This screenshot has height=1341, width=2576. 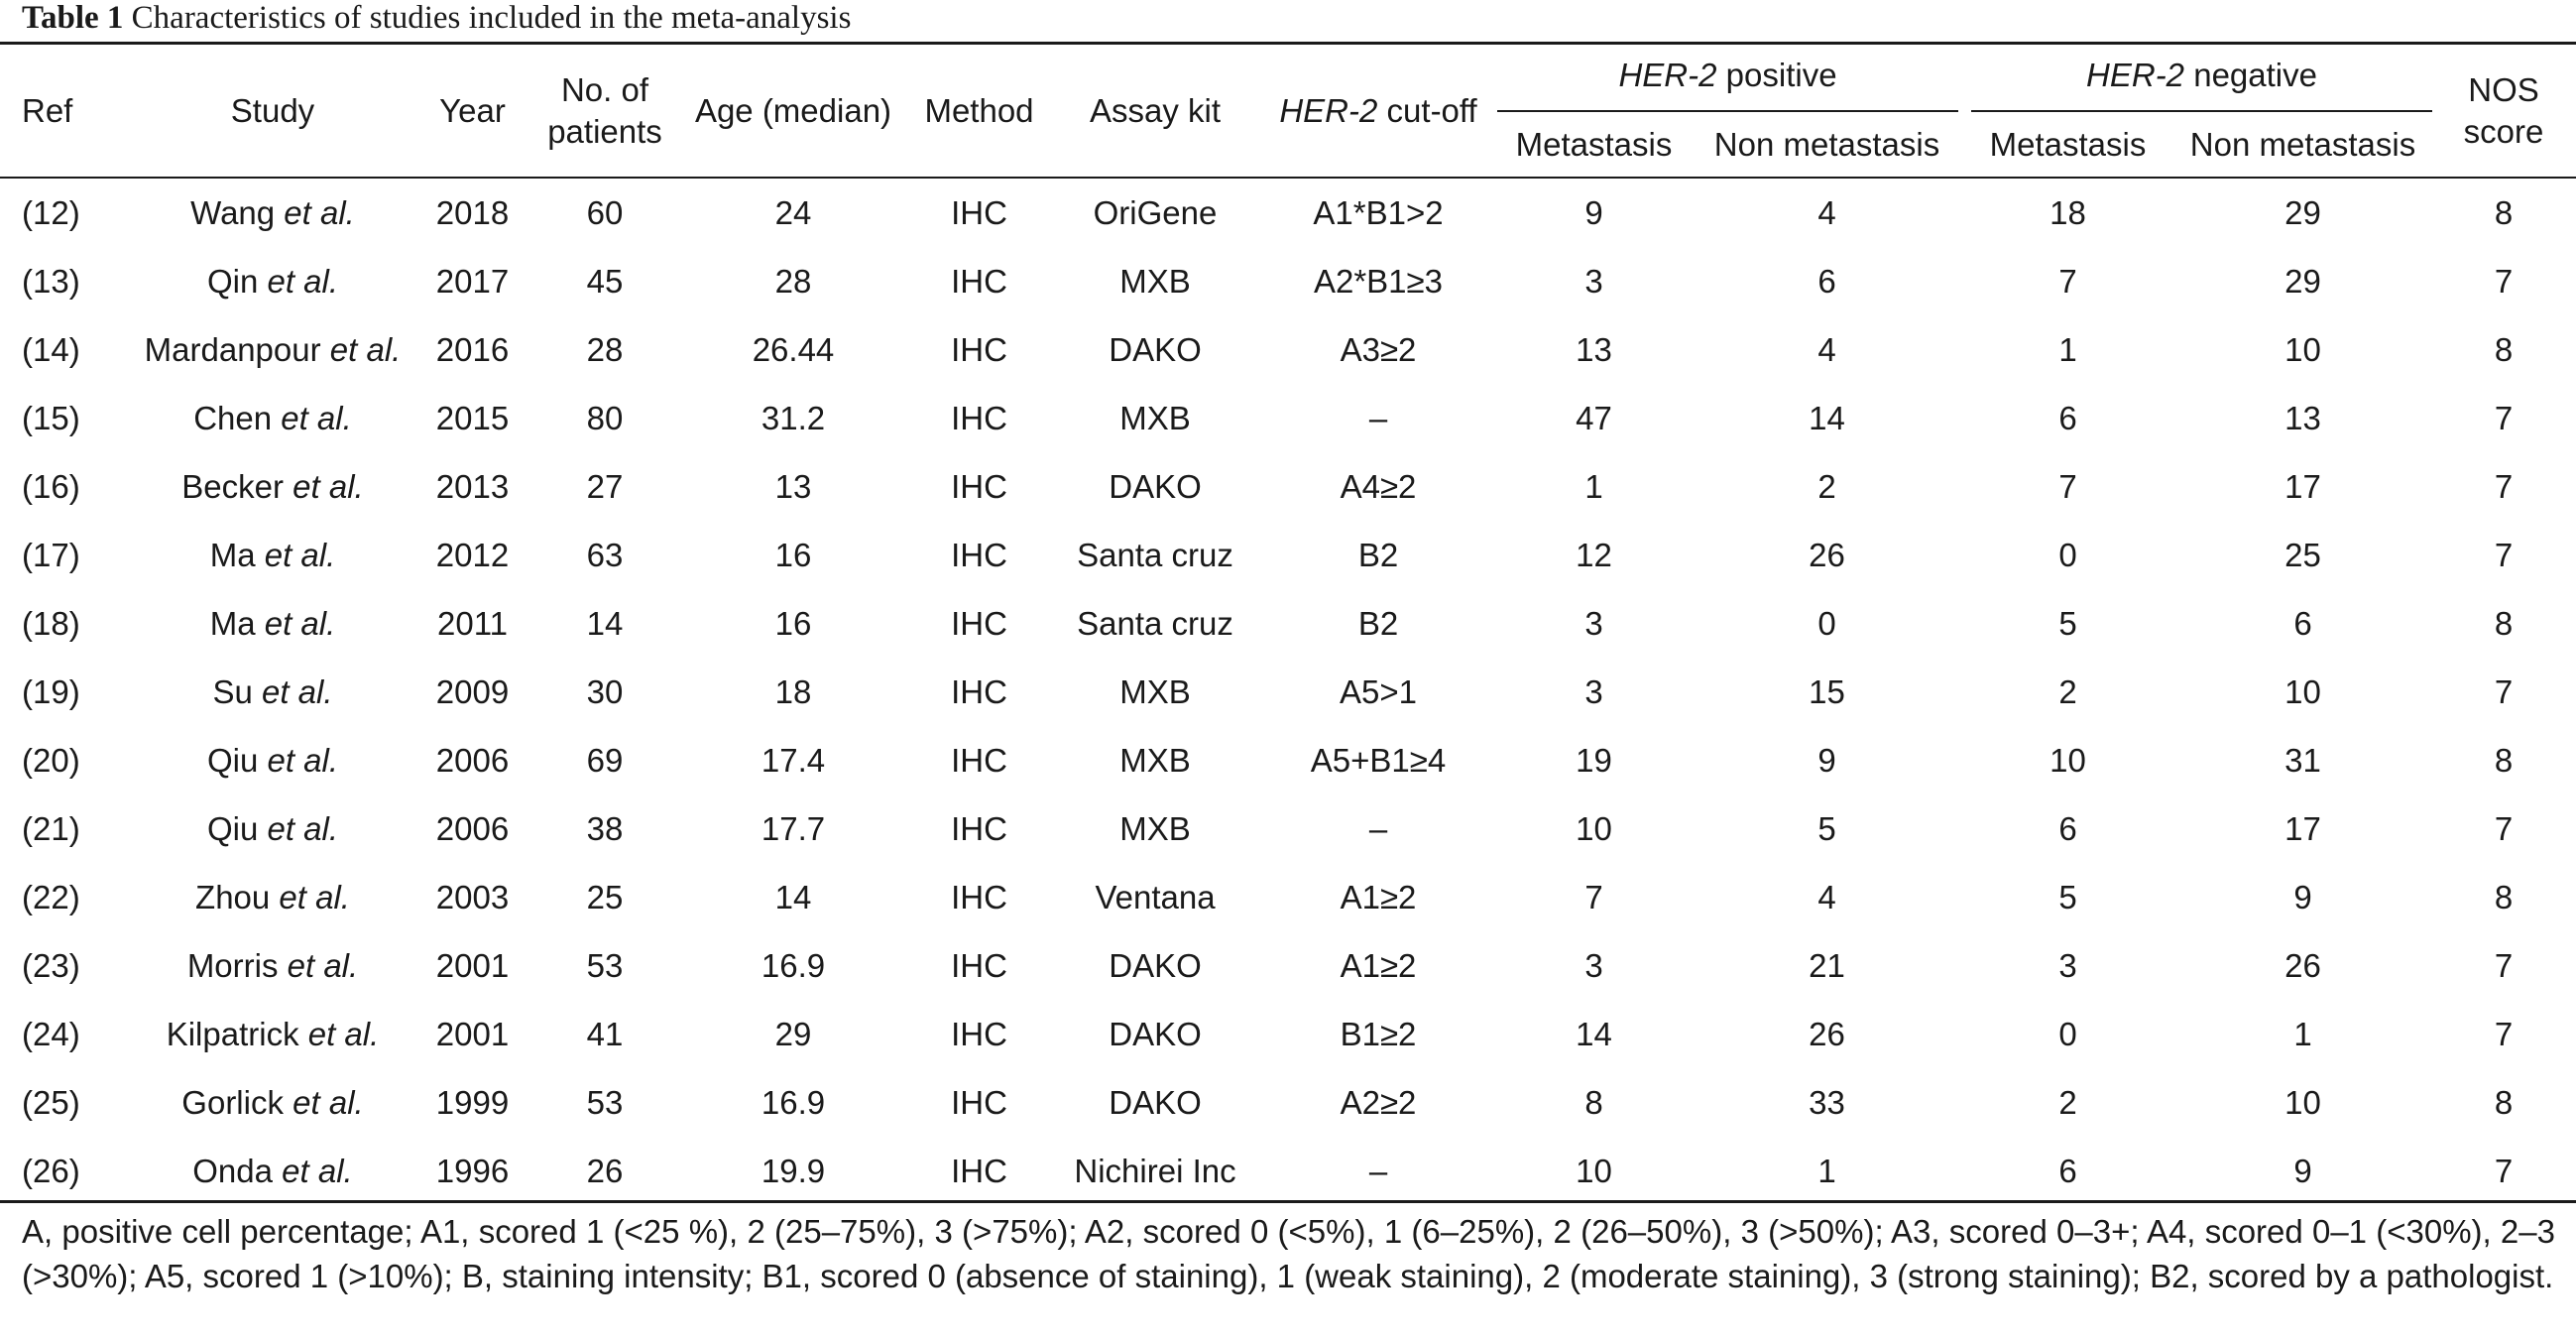 I want to click on cell-assay-kit: OriGene, so click(x=1155, y=212).